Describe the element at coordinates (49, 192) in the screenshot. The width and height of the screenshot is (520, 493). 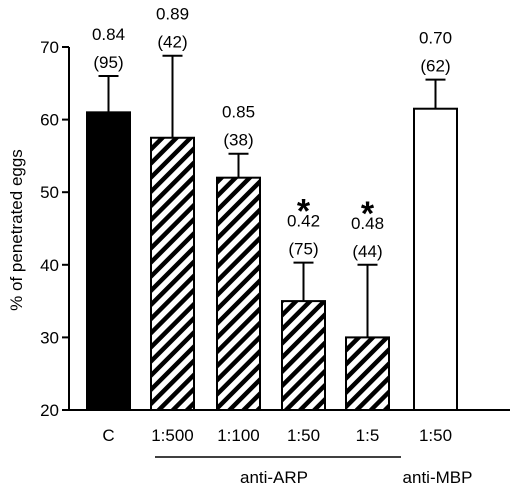
I see `y-tick-label: 50` at that location.